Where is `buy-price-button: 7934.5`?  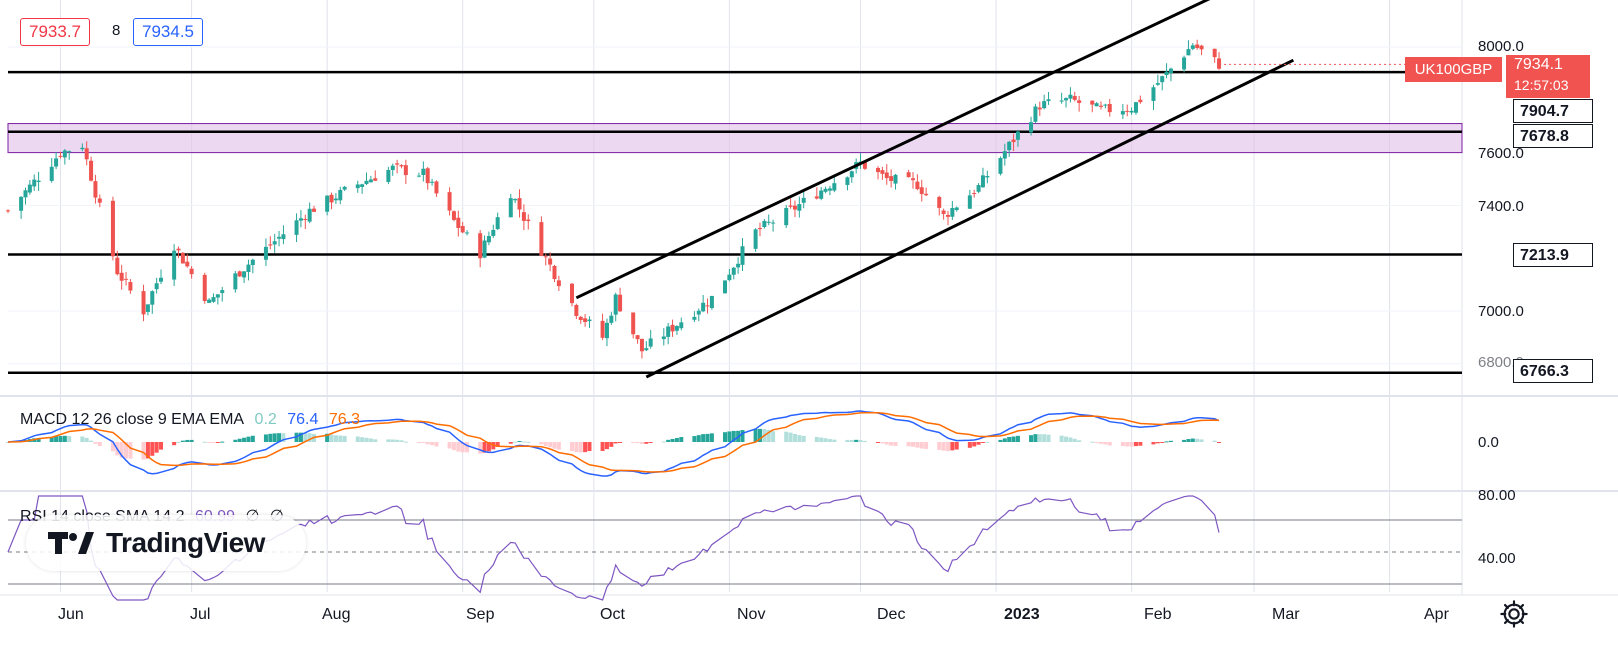 buy-price-button: 7934.5 is located at coordinates (168, 32).